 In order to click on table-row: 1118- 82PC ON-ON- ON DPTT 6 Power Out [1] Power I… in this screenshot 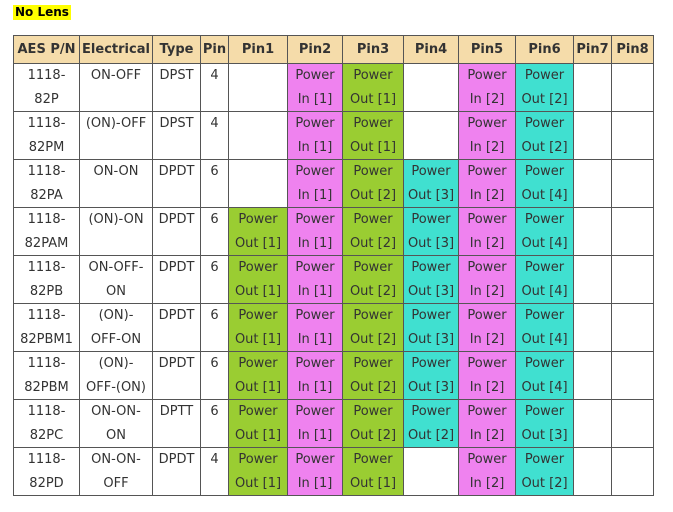, I will do `click(333, 423)`.